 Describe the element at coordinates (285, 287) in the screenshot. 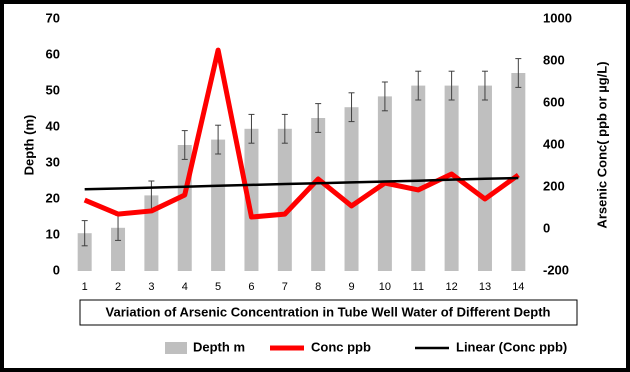

I see `x-tick-label: 7` at that location.